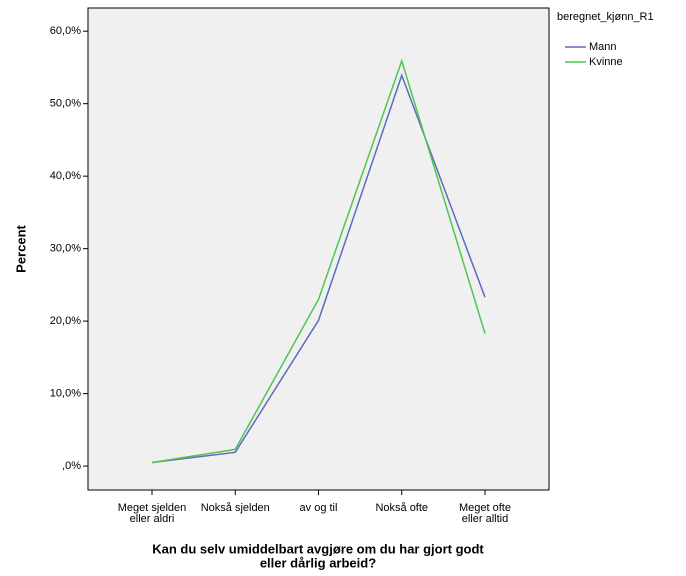  I want to click on y-tick-label: 20,0%, so click(65, 321).